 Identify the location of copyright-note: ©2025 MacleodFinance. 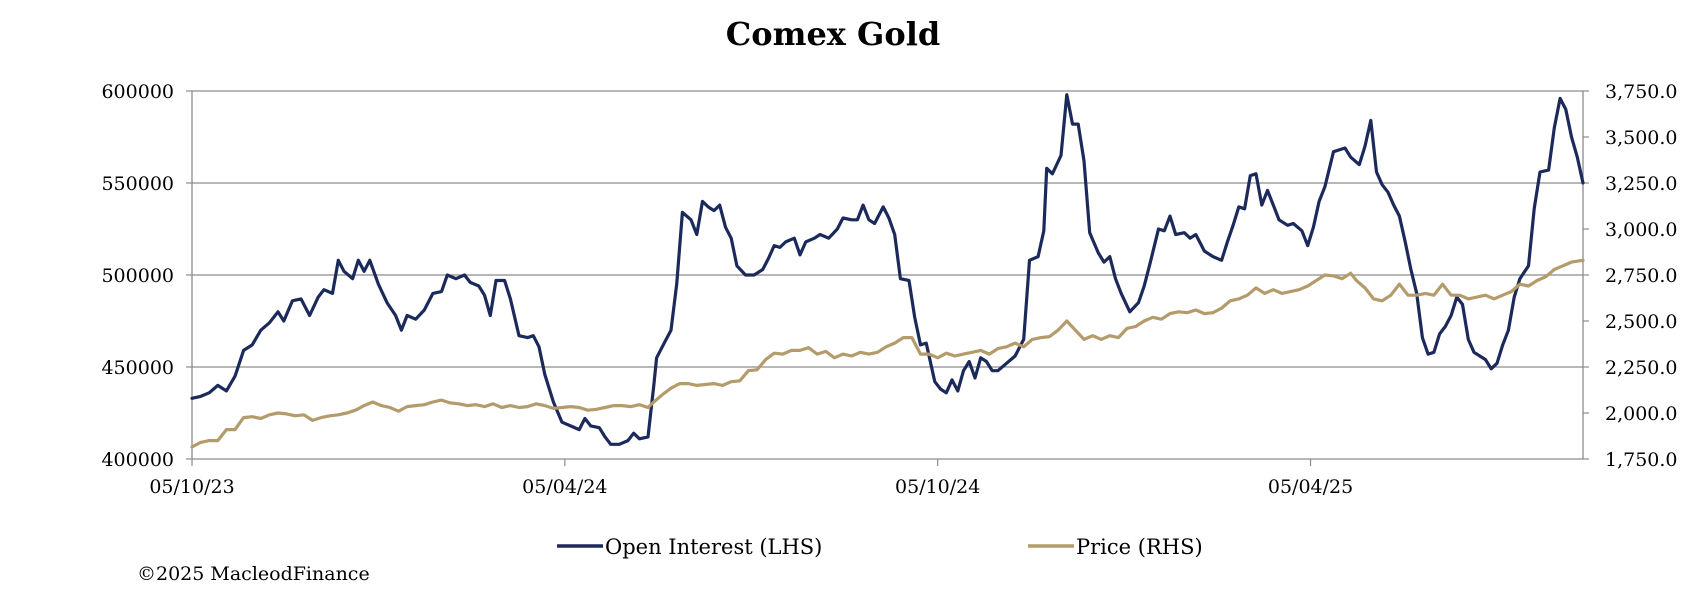
(253, 574).